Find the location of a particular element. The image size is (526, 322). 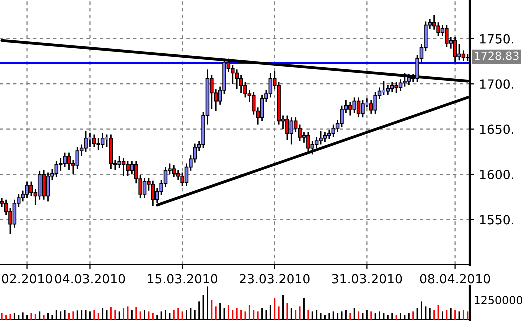

y-tick-label: 1700. is located at coordinates (497, 85).